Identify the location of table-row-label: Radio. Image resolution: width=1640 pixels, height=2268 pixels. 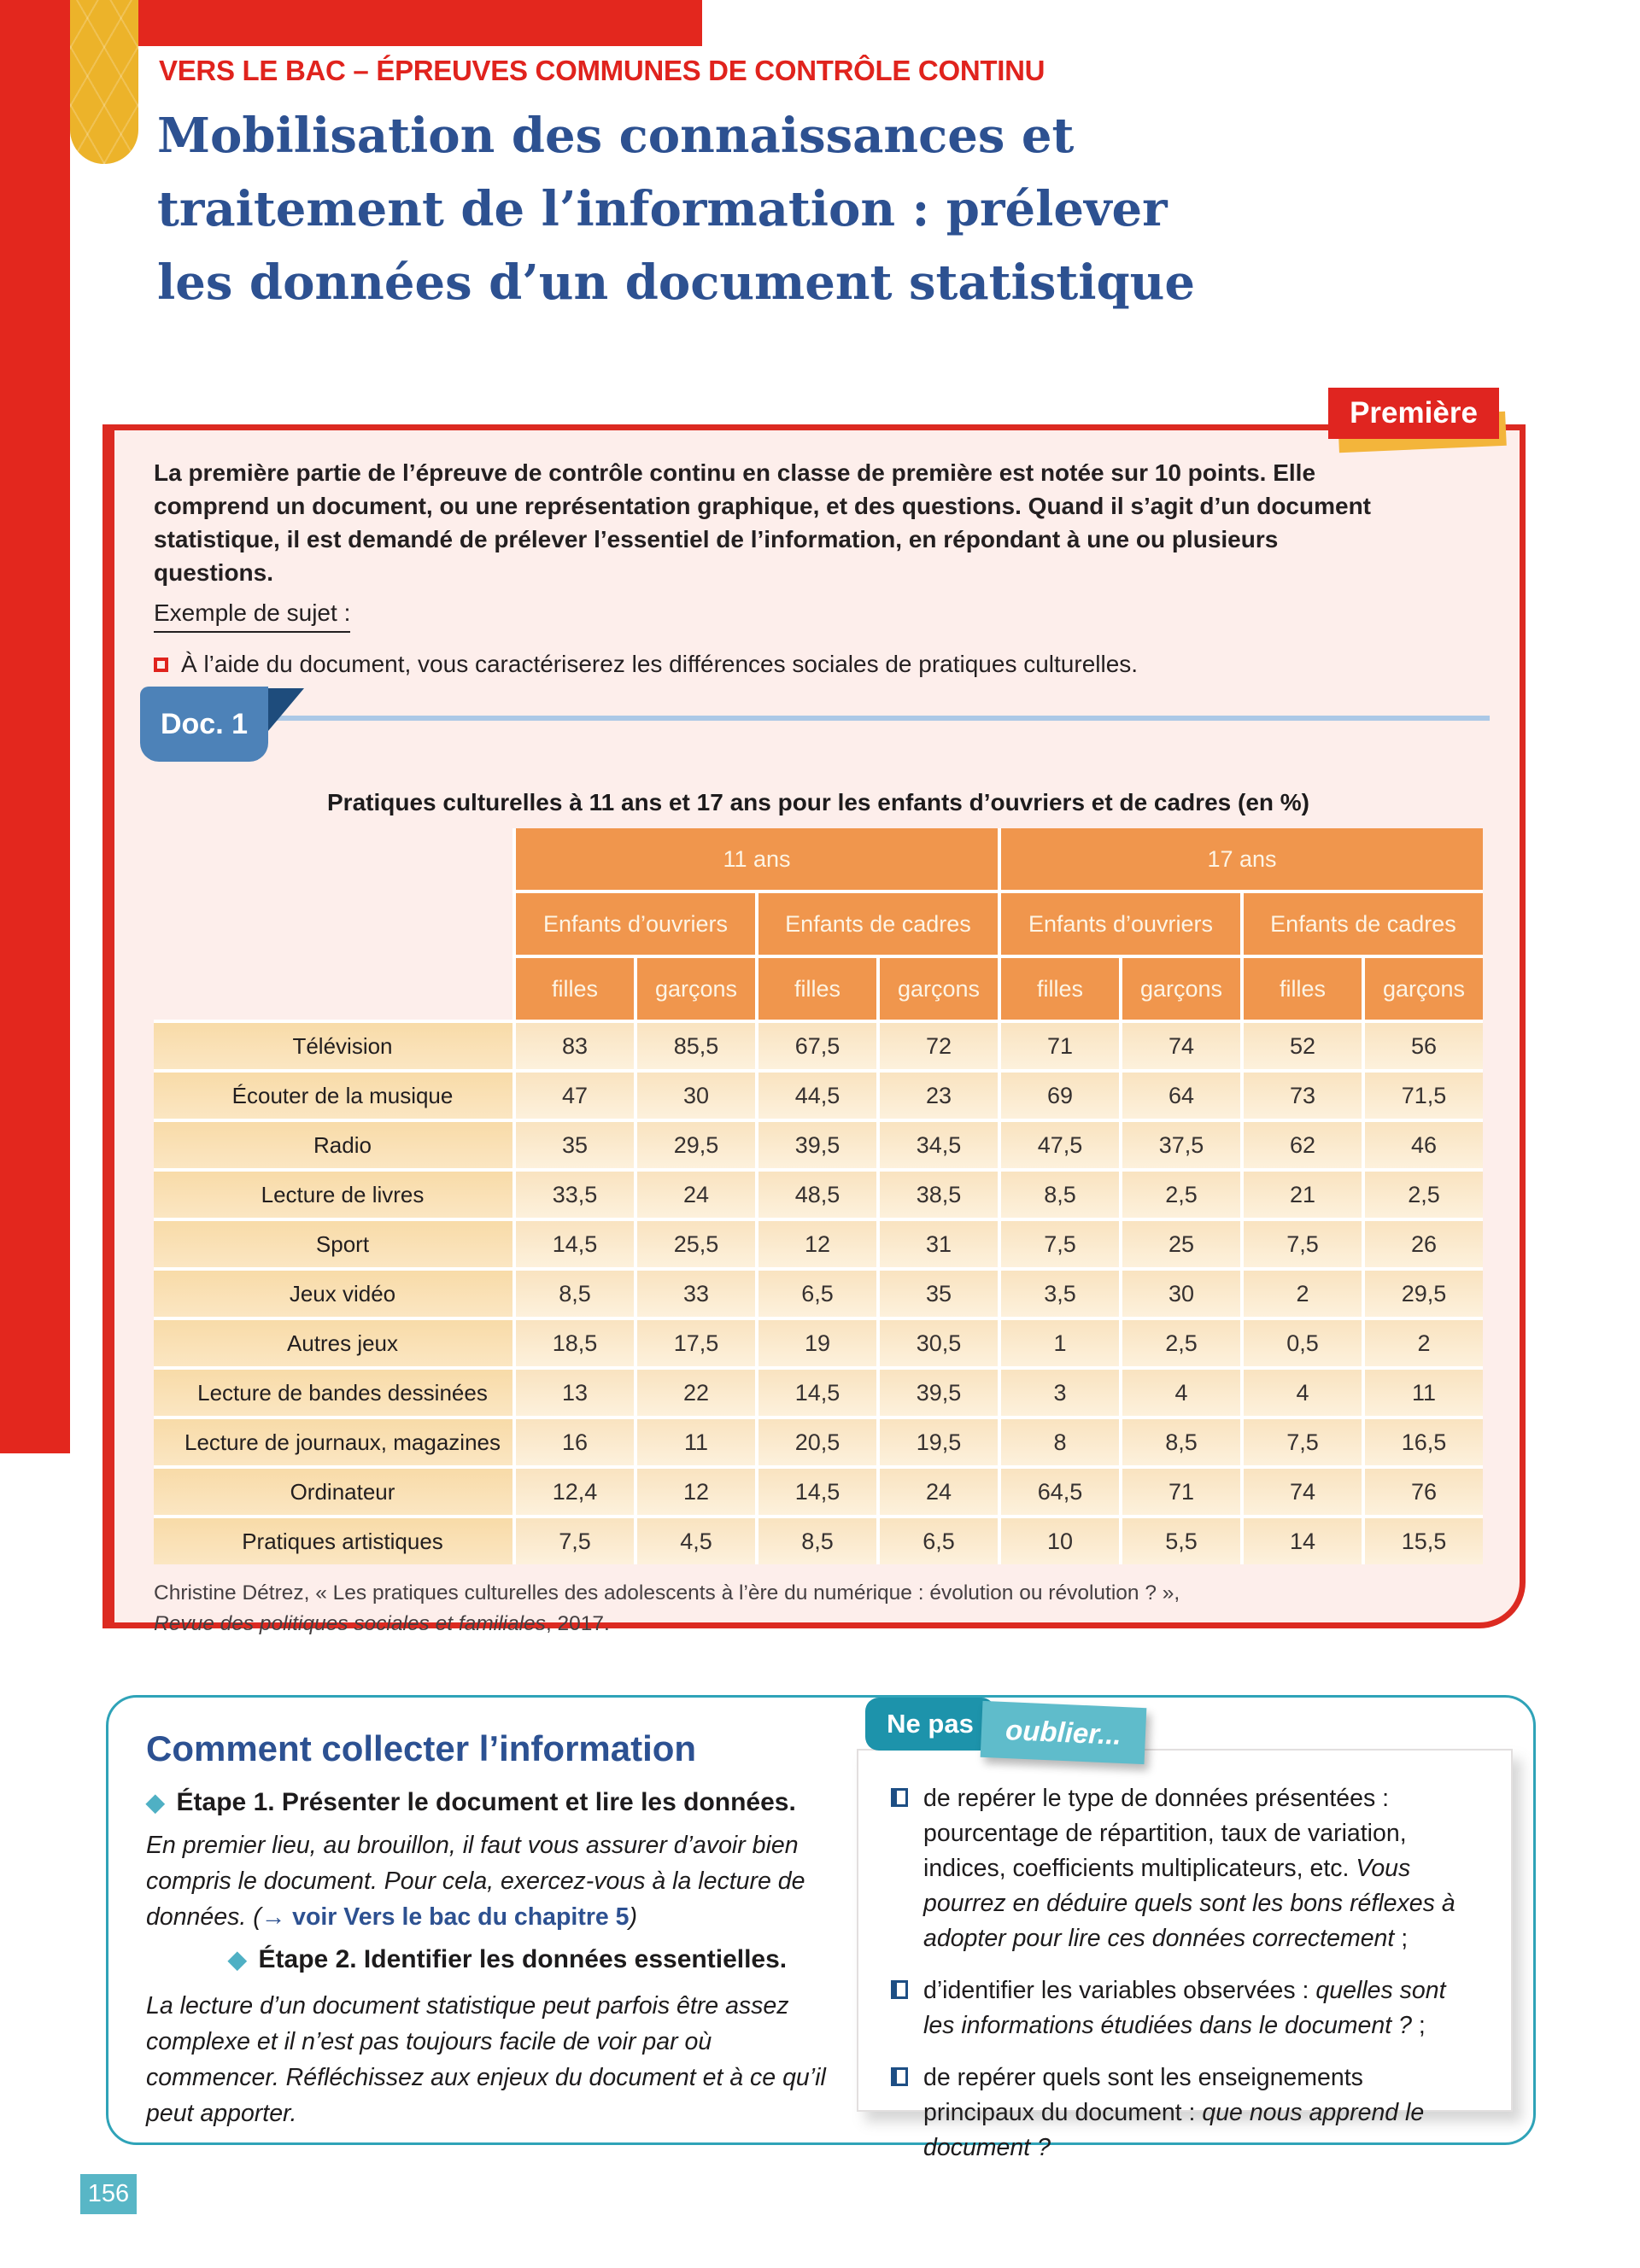
(333, 1145).